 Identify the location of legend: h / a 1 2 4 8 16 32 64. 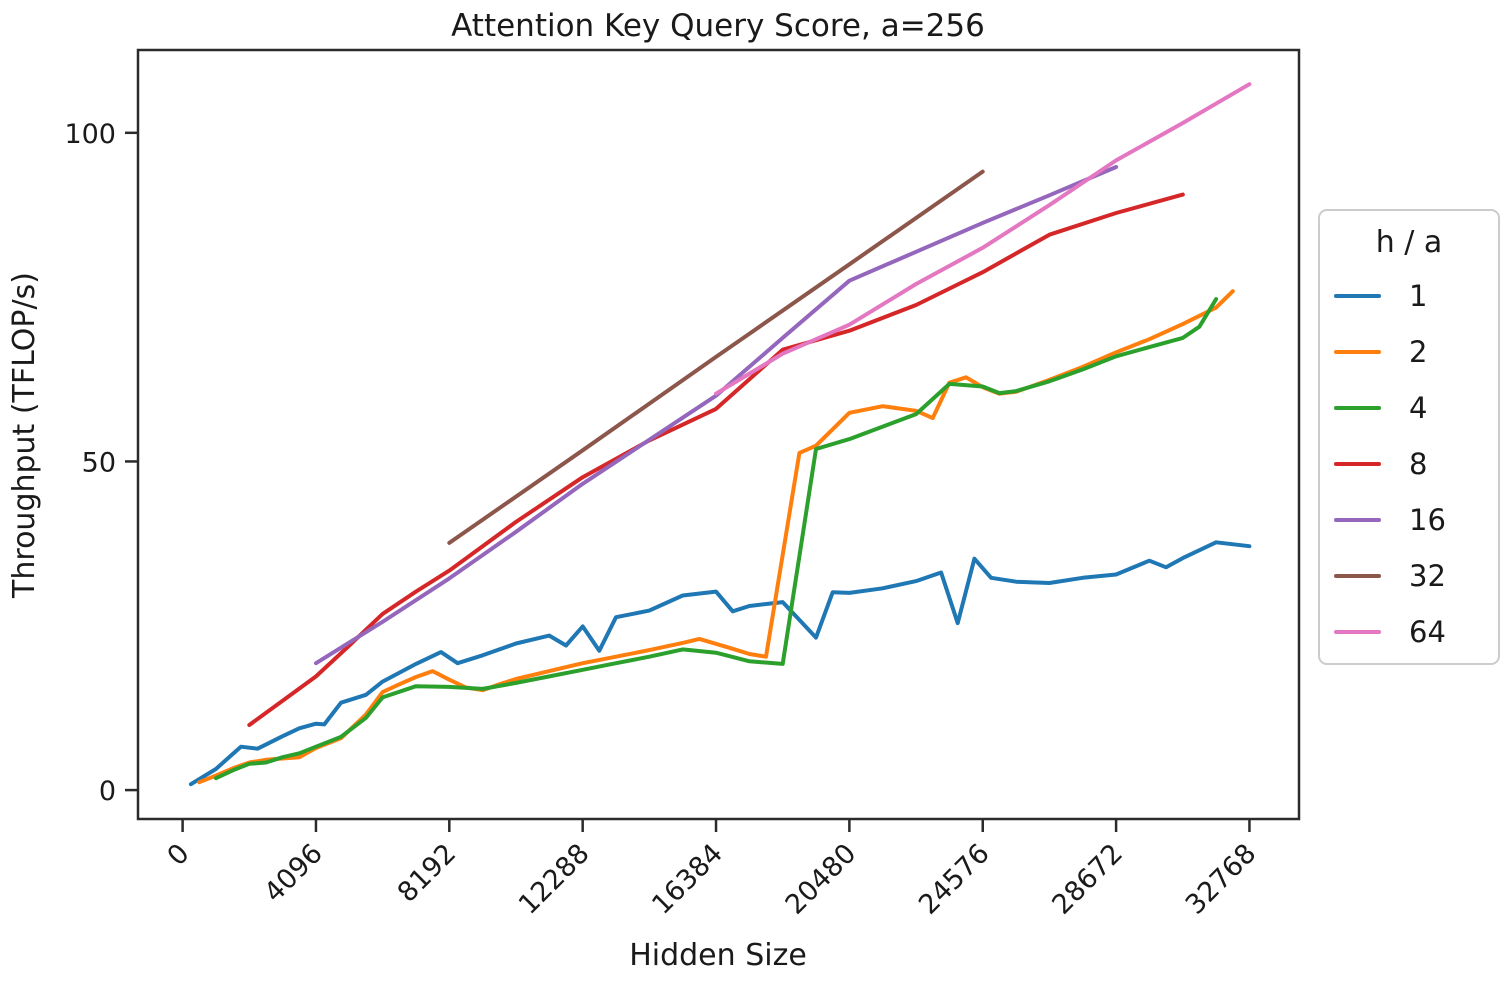
(1409, 437).